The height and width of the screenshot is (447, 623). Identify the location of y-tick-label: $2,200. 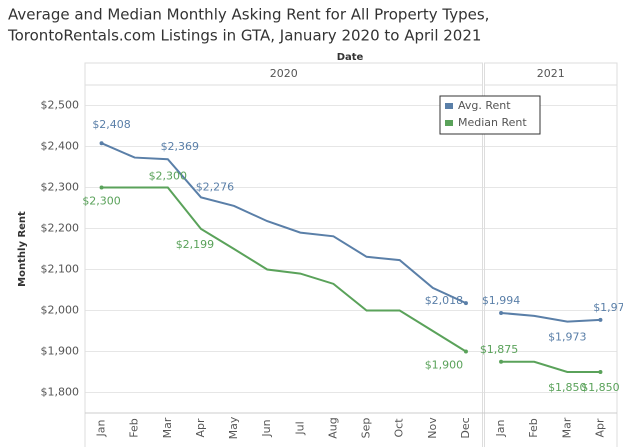
(60, 228).